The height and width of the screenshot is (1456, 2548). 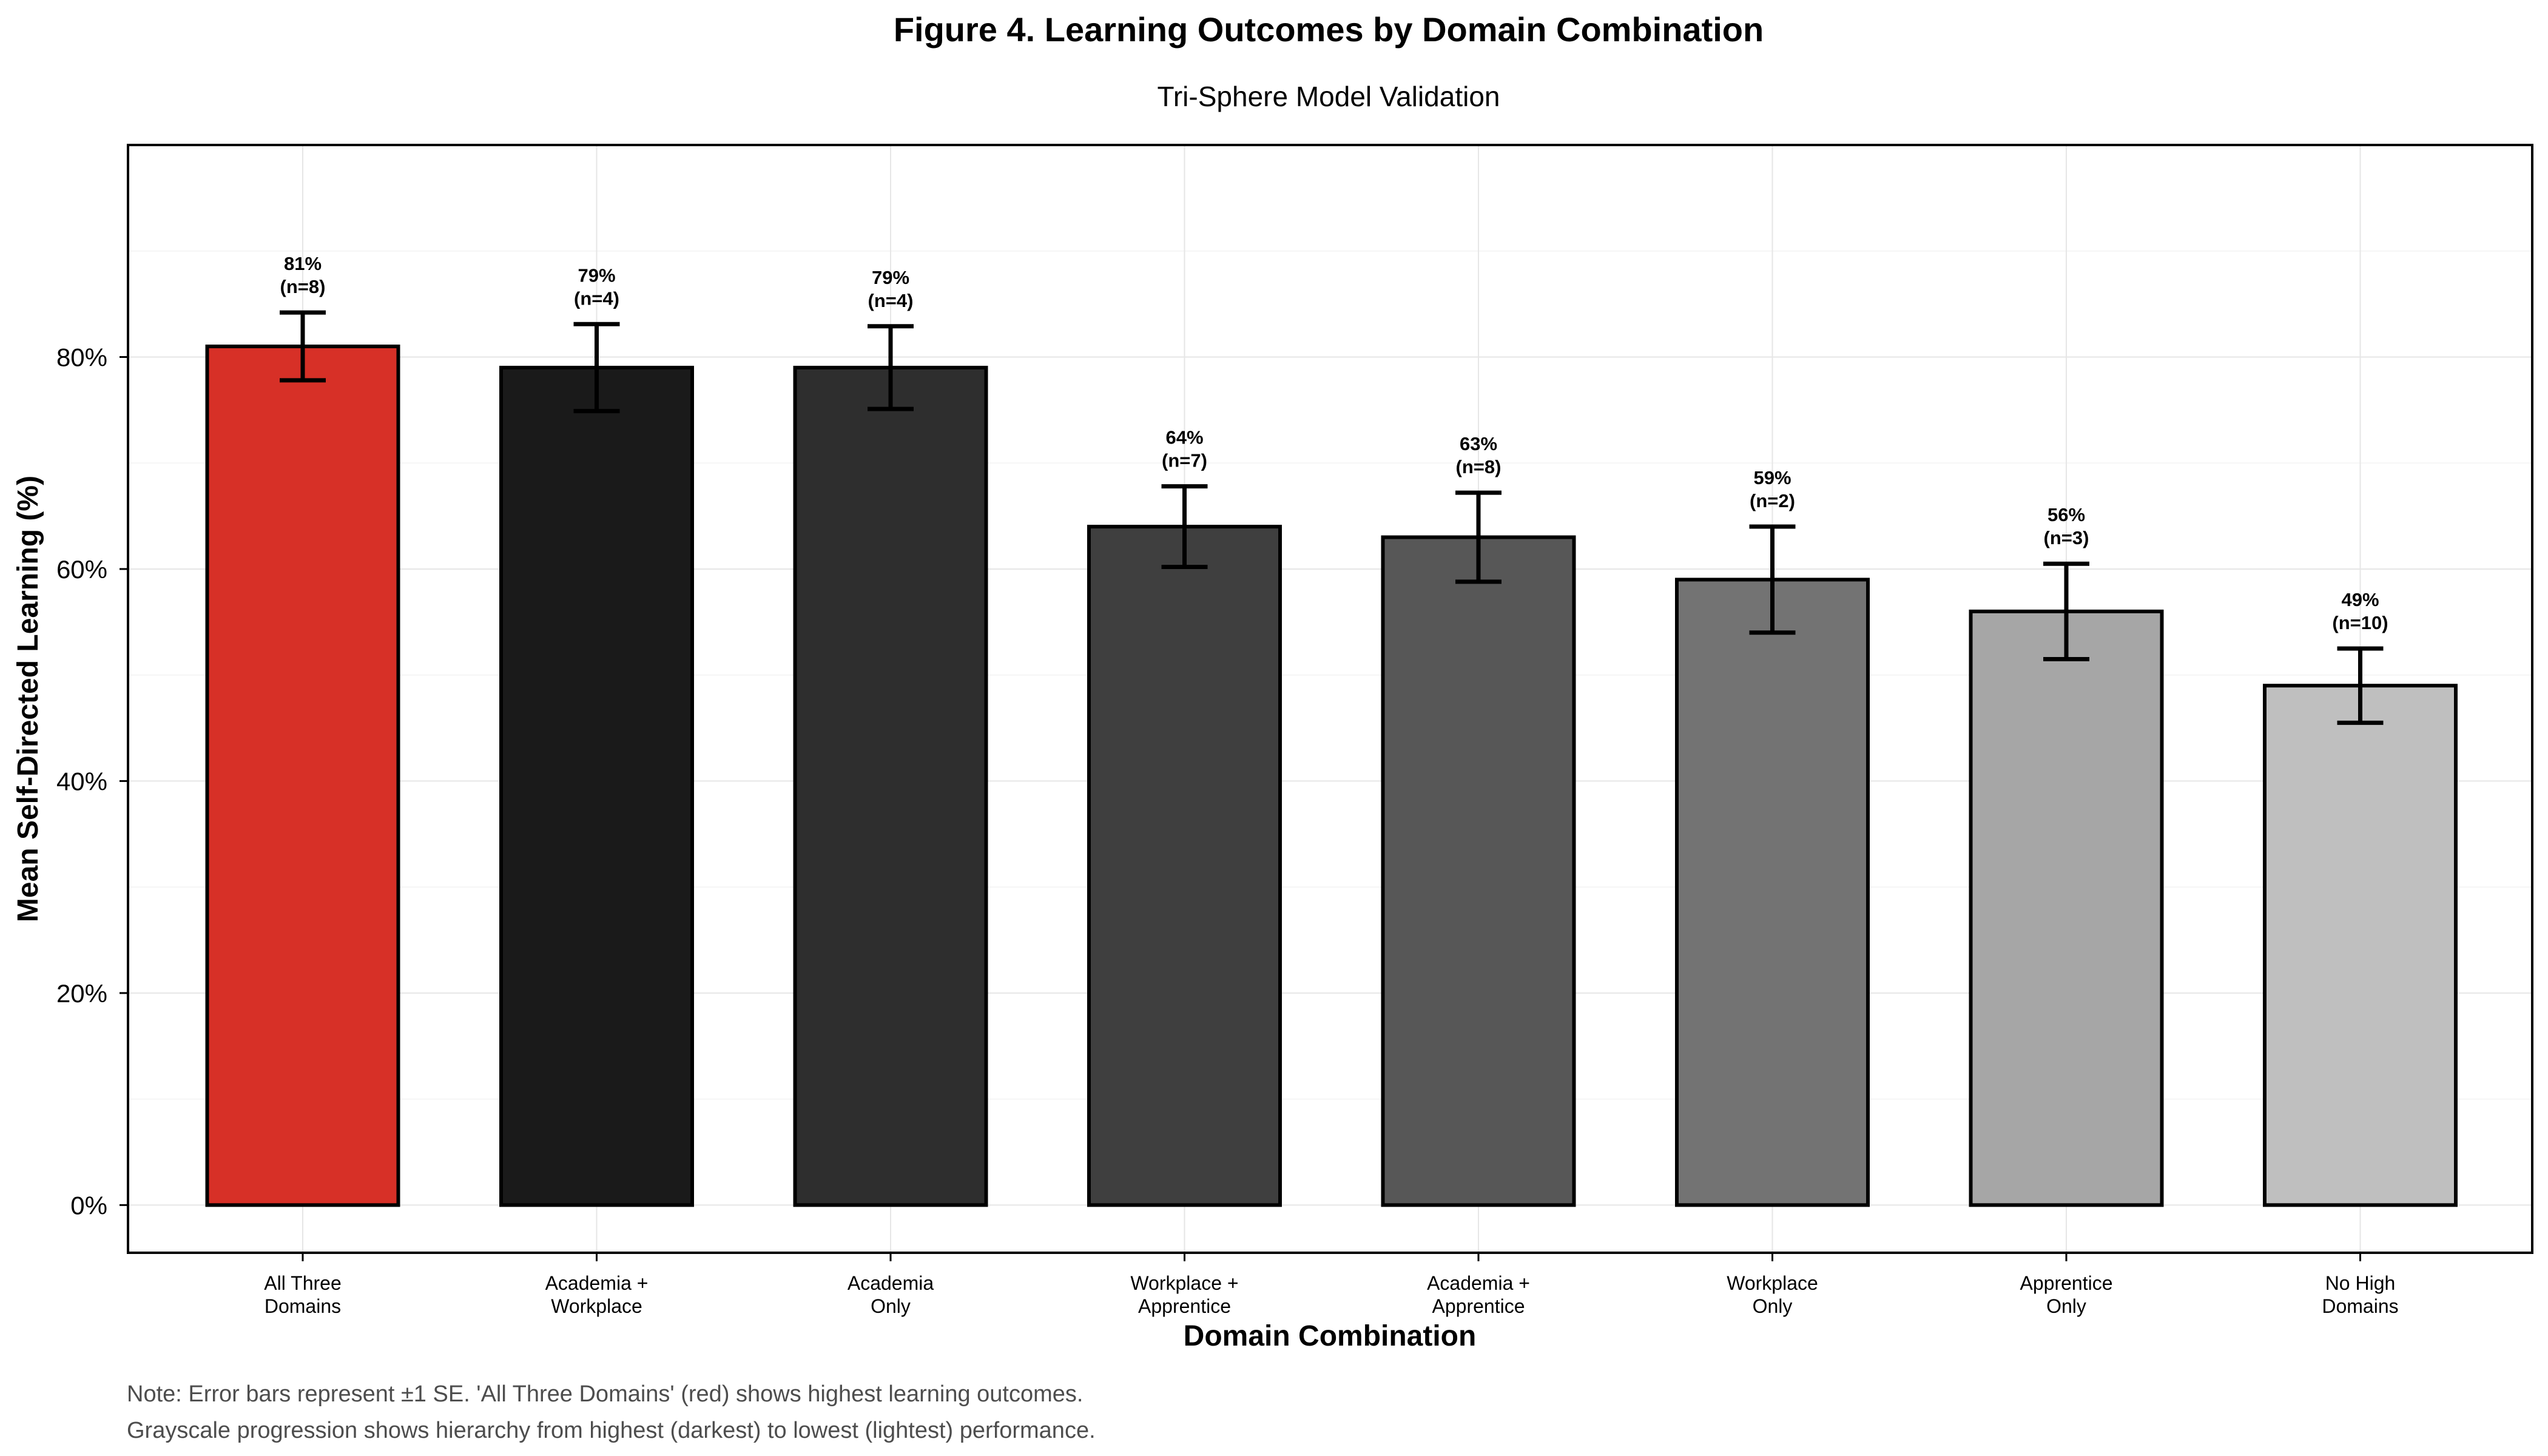 What do you see at coordinates (2360, 599) in the screenshot?
I see `data-label-value: 49%` at bounding box center [2360, 599].